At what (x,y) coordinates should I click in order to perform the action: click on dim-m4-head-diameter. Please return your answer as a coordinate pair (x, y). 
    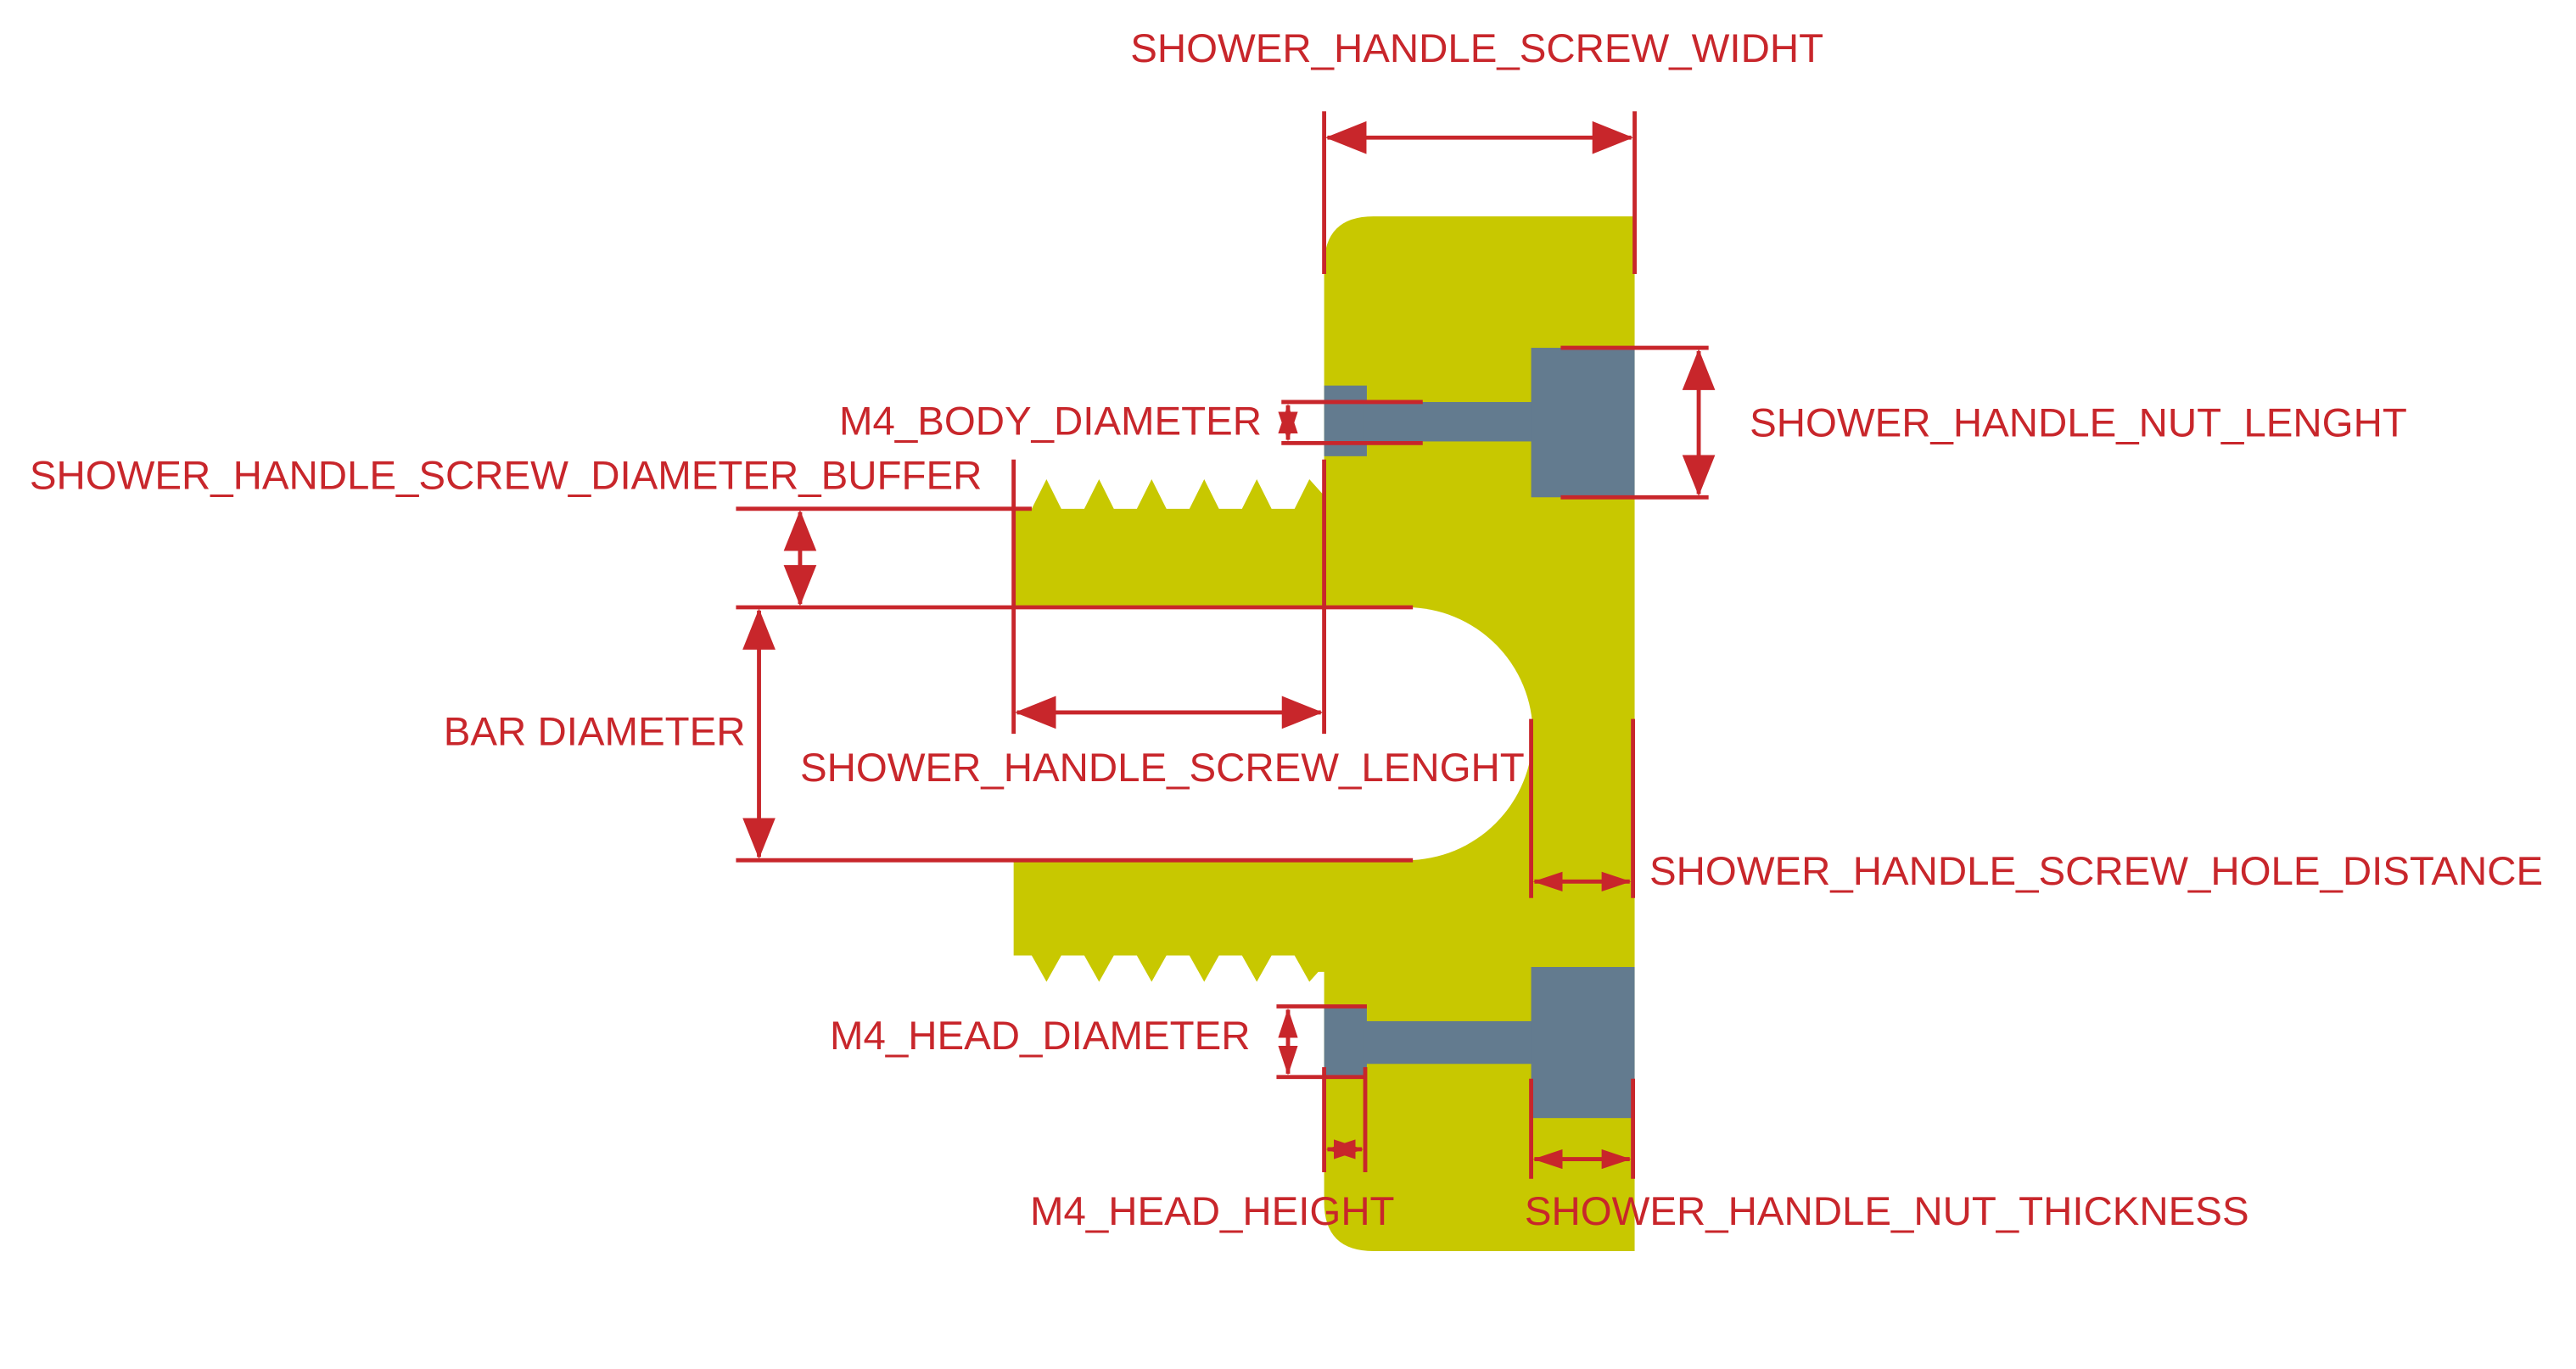
    Looking at the image, I should click on (1321, 1042).